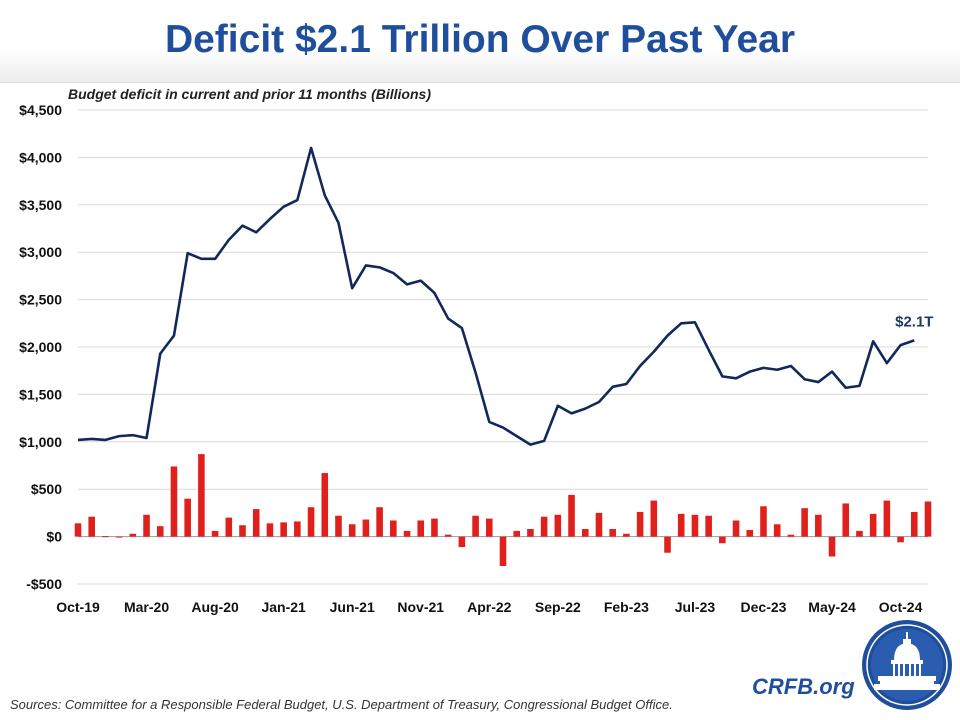 The image size is (960, 720). Describe the element at coordinates (695, 607) in the screenshot. I see `x-tick-label: Jul-23` at that location.